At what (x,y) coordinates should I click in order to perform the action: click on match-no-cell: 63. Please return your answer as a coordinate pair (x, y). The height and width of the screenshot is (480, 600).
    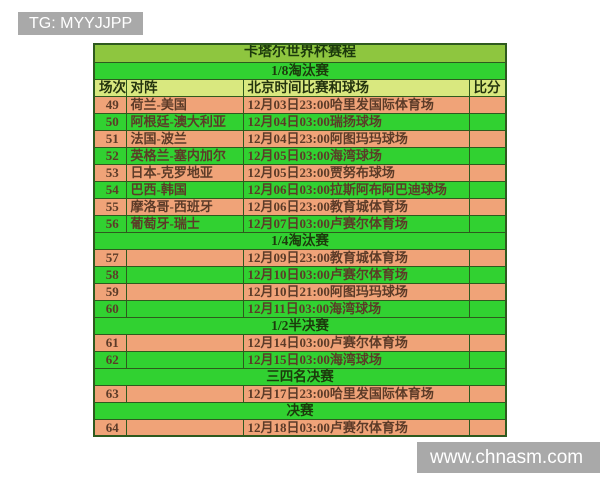
    Looking at the image, I should click on (110, 393).